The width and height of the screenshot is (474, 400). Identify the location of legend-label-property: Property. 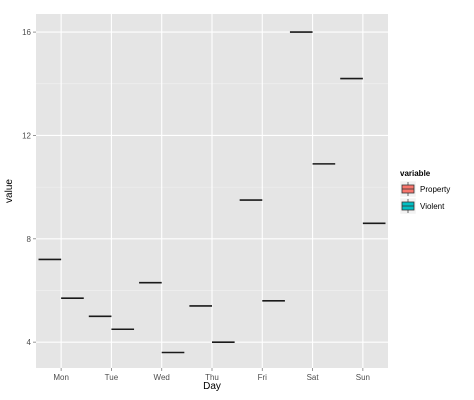
(435, 189).